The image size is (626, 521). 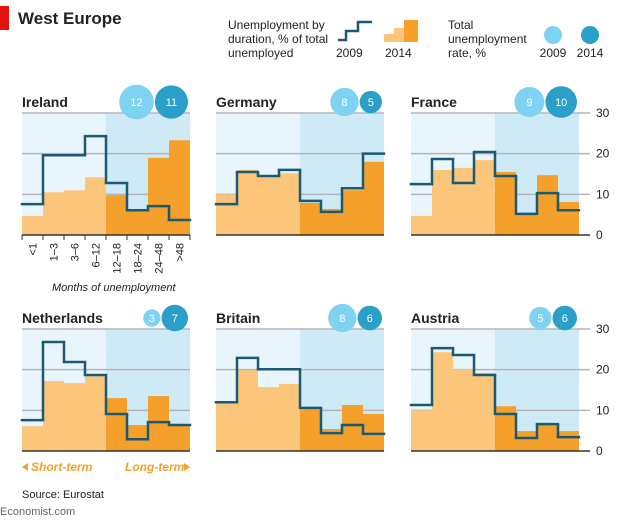 I want to click on rate-label: 12, so click(x=136, y=103).